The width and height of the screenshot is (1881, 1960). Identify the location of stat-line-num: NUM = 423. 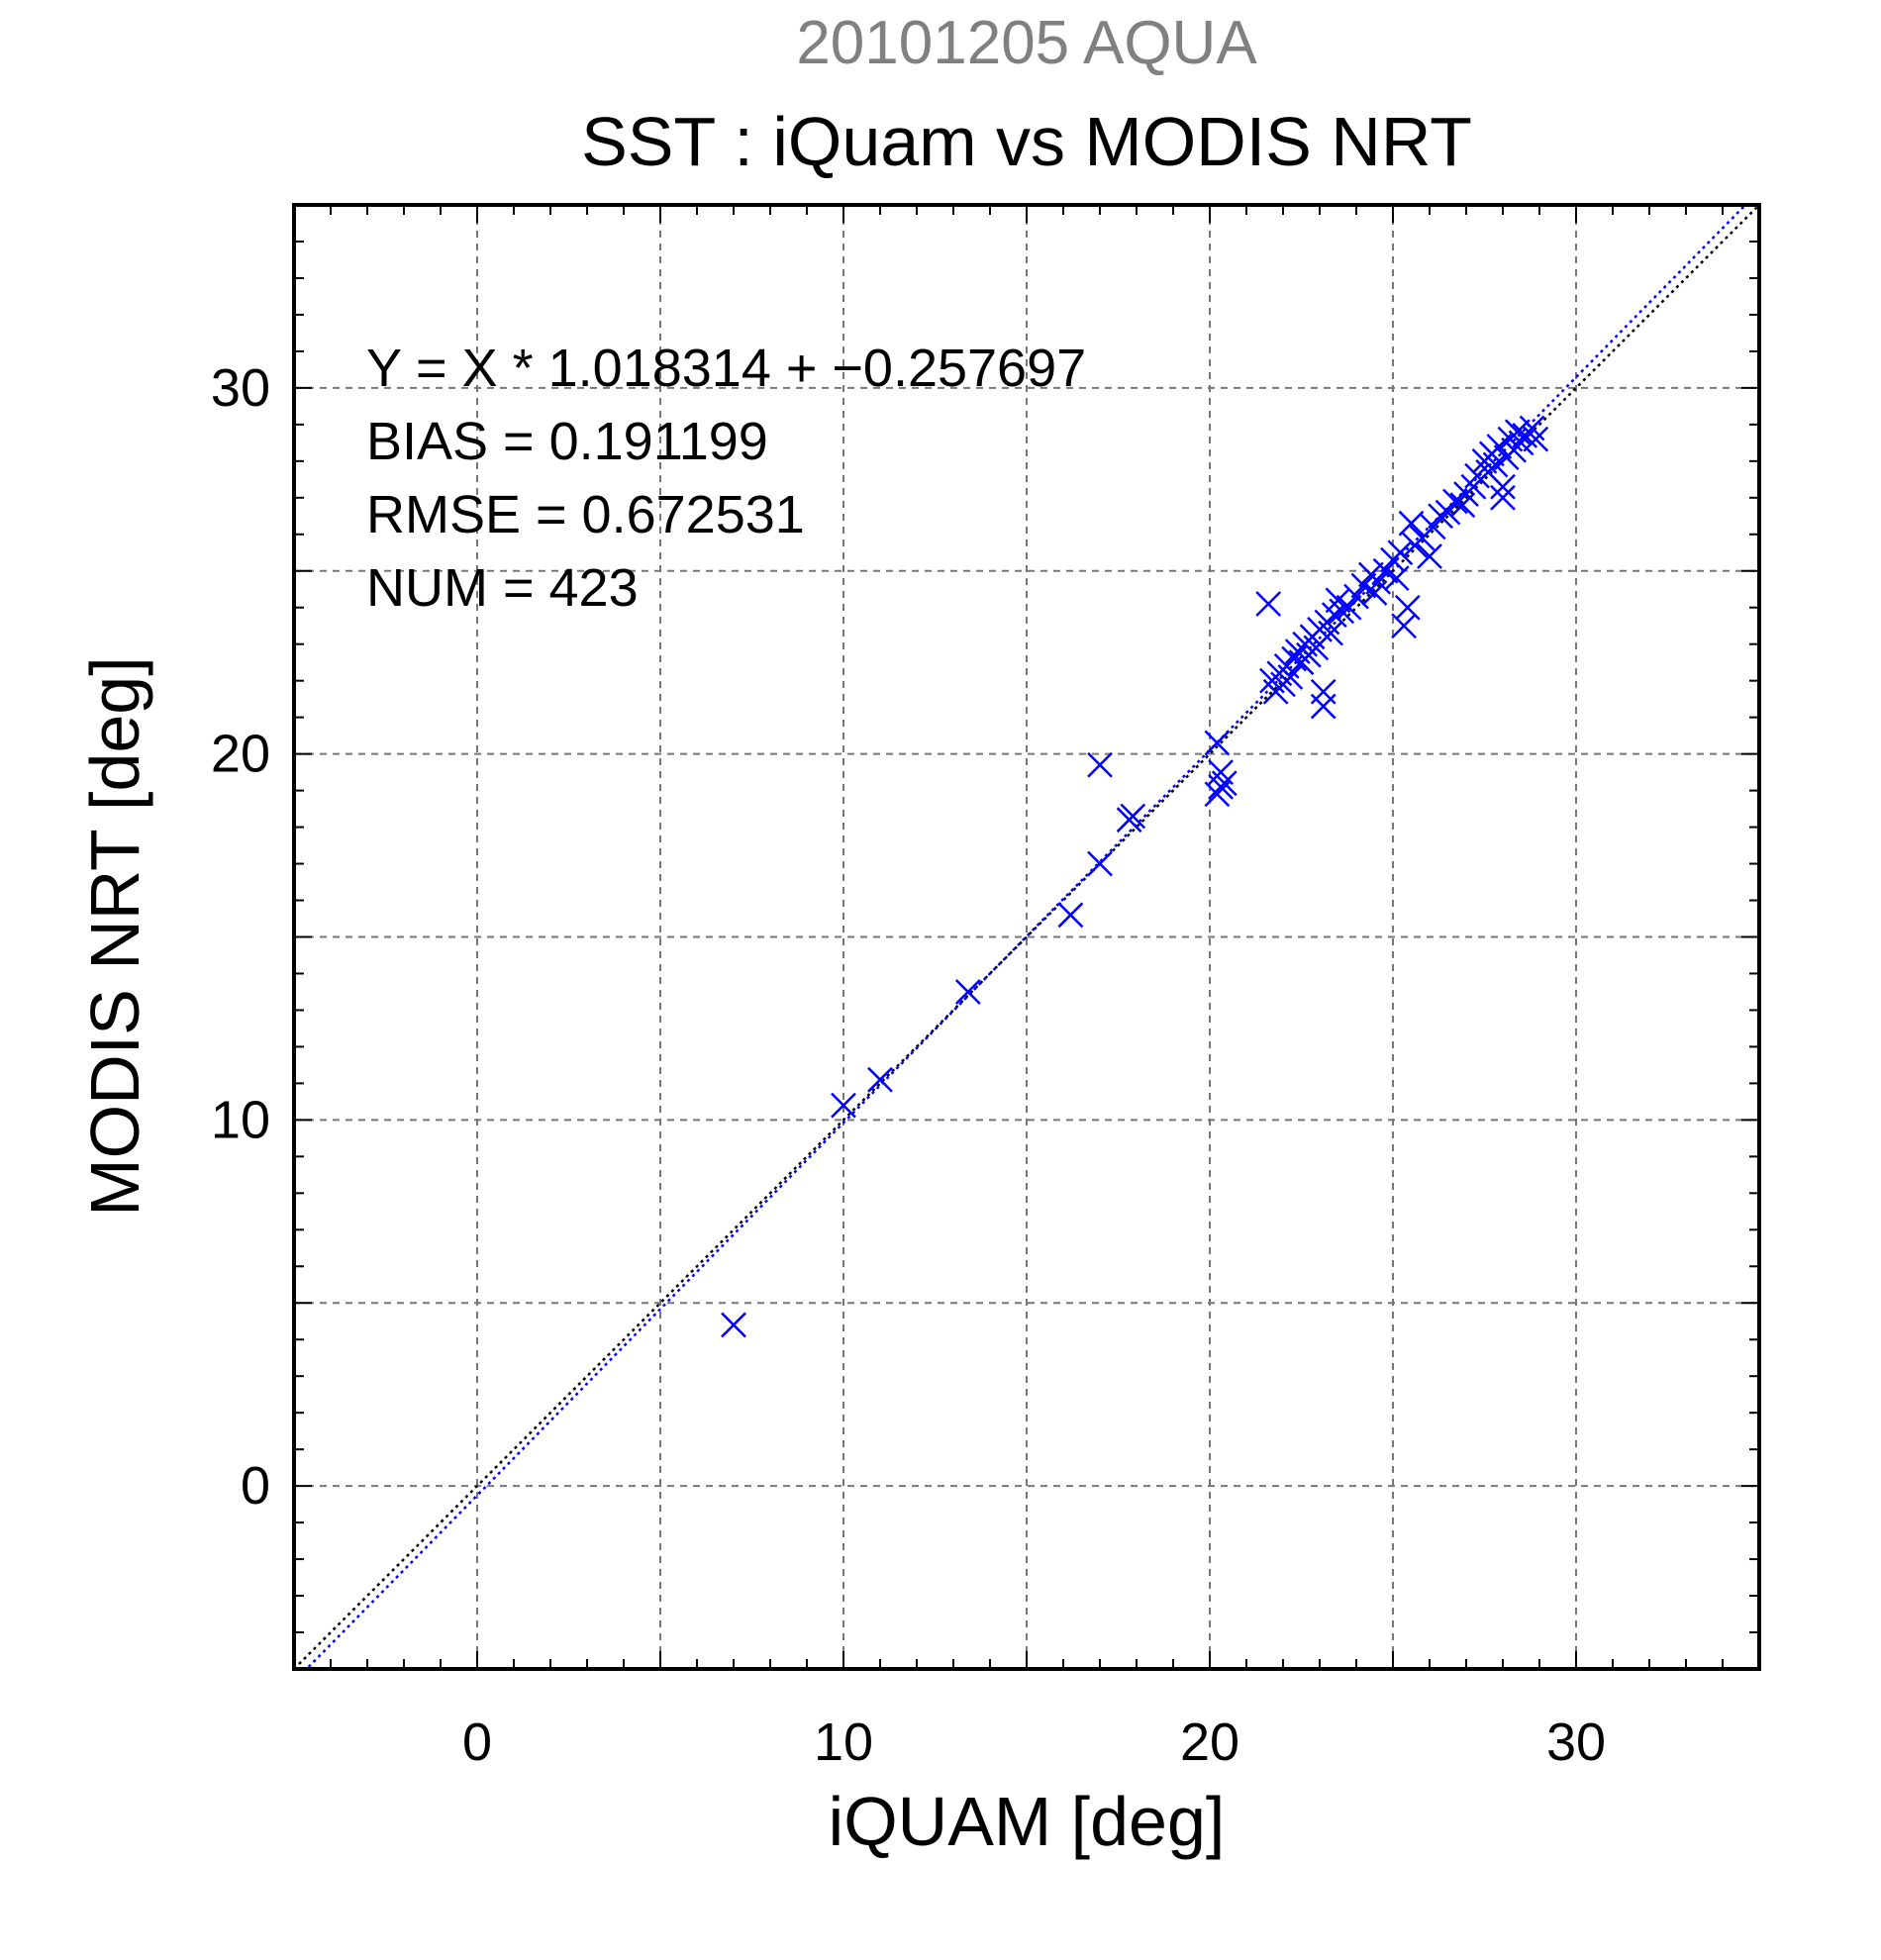
(503, 588).